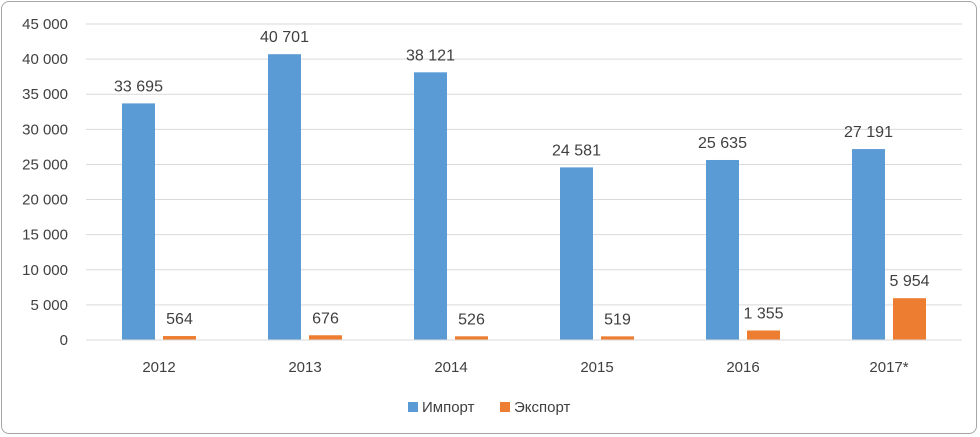  What do you see at coordinates (524, 357) in the screenshot?
I see `x-axis: 2012 2013 2014 2015 2016 2017*` at bounding box center [524, 357].